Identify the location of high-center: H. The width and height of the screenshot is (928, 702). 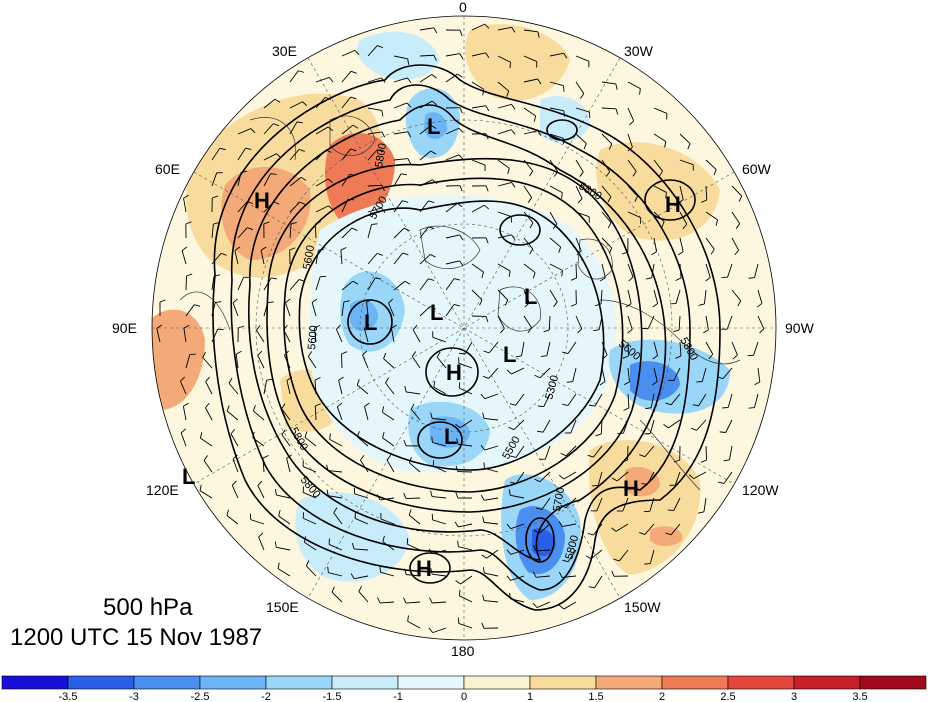
(454, 372).